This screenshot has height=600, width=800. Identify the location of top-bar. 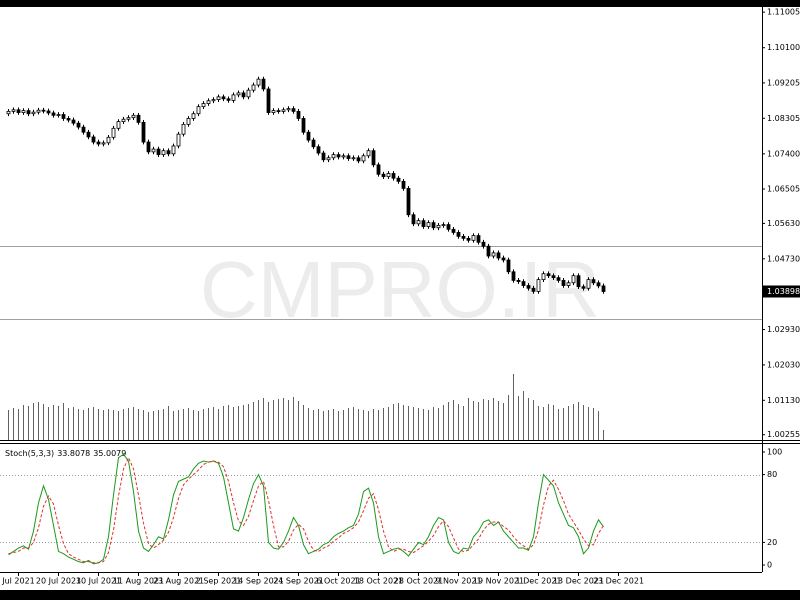
(400, 3).